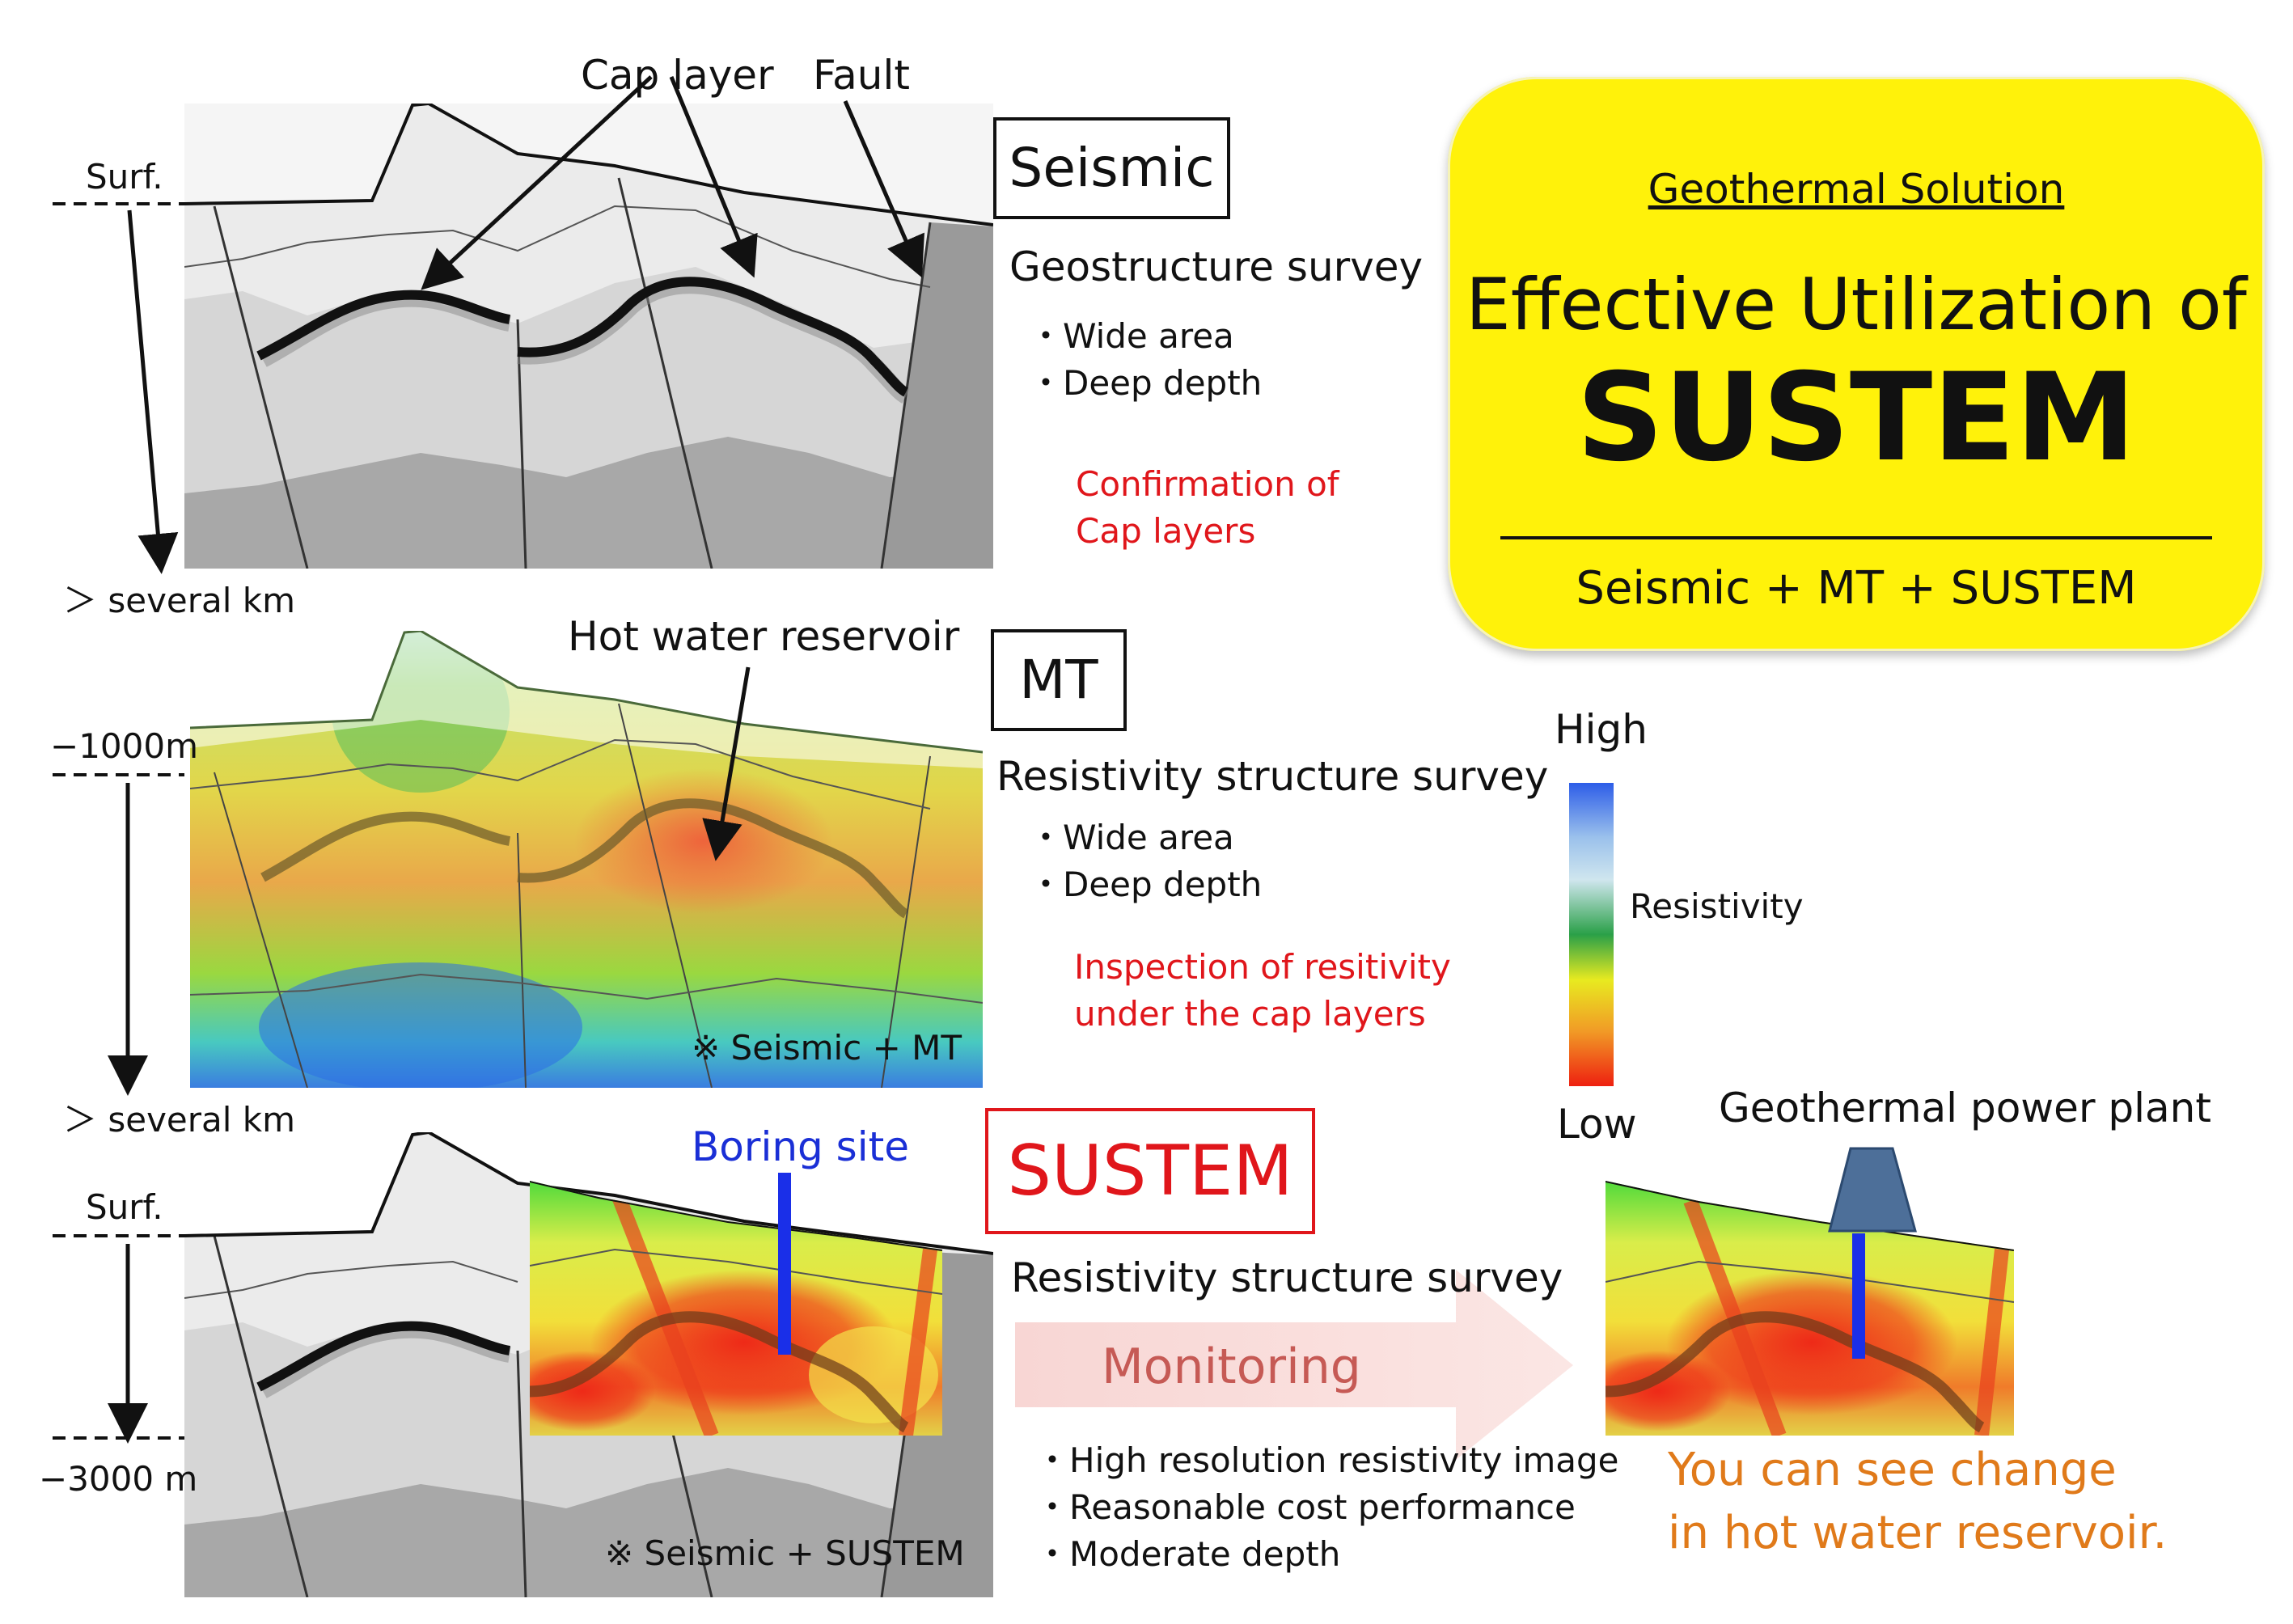 The image size is (2293, 1624). What do you see at coordinates (1146, 884) in the screenshot?
I see `mt-bullet-2: ・Deep depth` at bounding box center [1146, 884].